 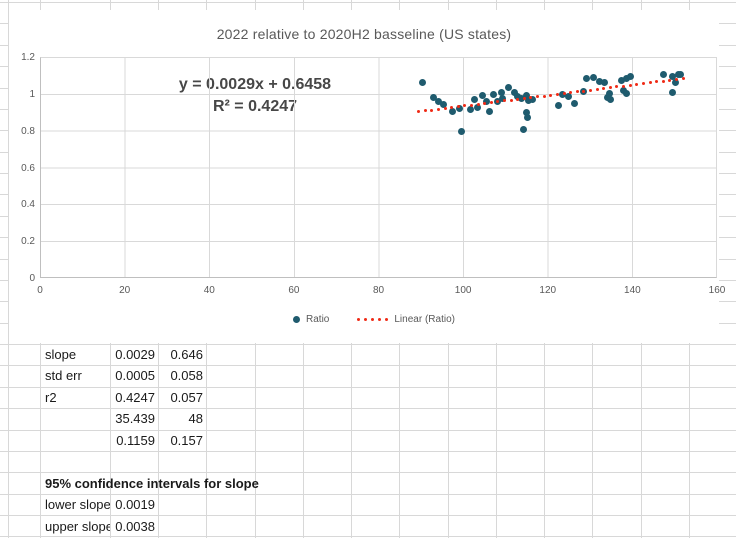 What do you see at coordinates (424, 319) in the screenshot?
I see `legend-linear-ratio-label: Linear (Ratio)` at bounding box center [424, 319].